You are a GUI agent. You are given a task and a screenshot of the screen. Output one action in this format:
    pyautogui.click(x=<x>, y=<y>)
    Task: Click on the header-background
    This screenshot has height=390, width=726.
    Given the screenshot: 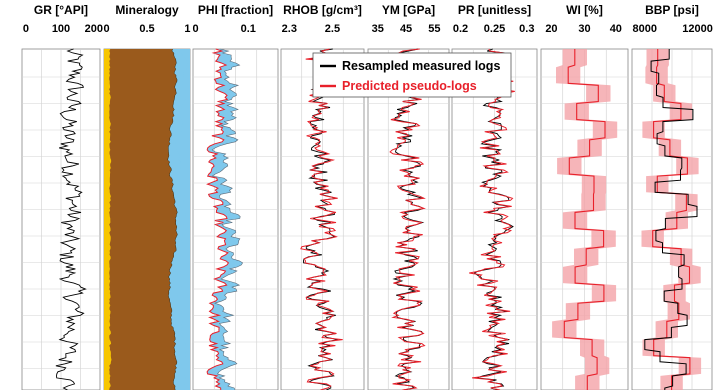 What is the action you would take?
    pyautogui.click(x=363, y=24)
    